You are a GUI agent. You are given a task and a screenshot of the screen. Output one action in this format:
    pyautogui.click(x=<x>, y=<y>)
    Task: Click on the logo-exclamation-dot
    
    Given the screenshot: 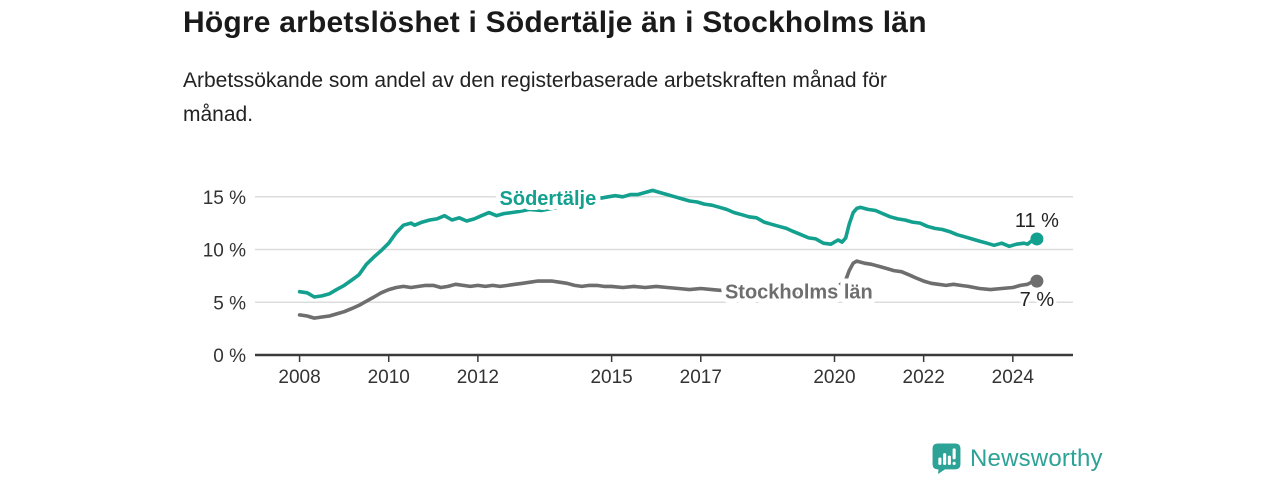 What is the action you would take?
    pyautogui.click(x=954, y=463)
    